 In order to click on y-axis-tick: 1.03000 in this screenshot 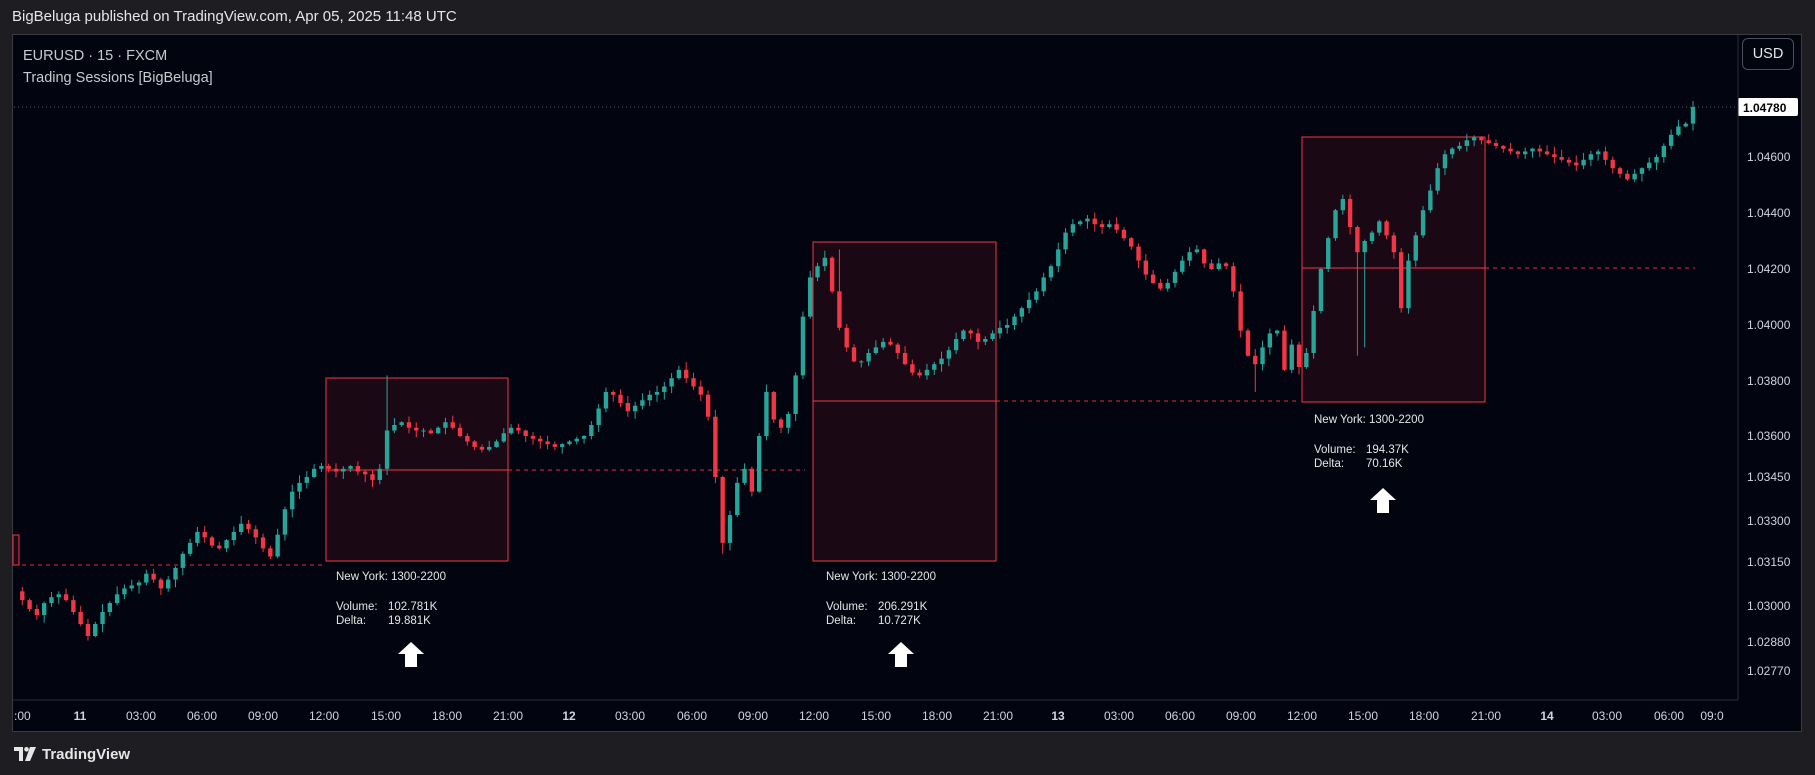, I will do `click(1769, 606)`.